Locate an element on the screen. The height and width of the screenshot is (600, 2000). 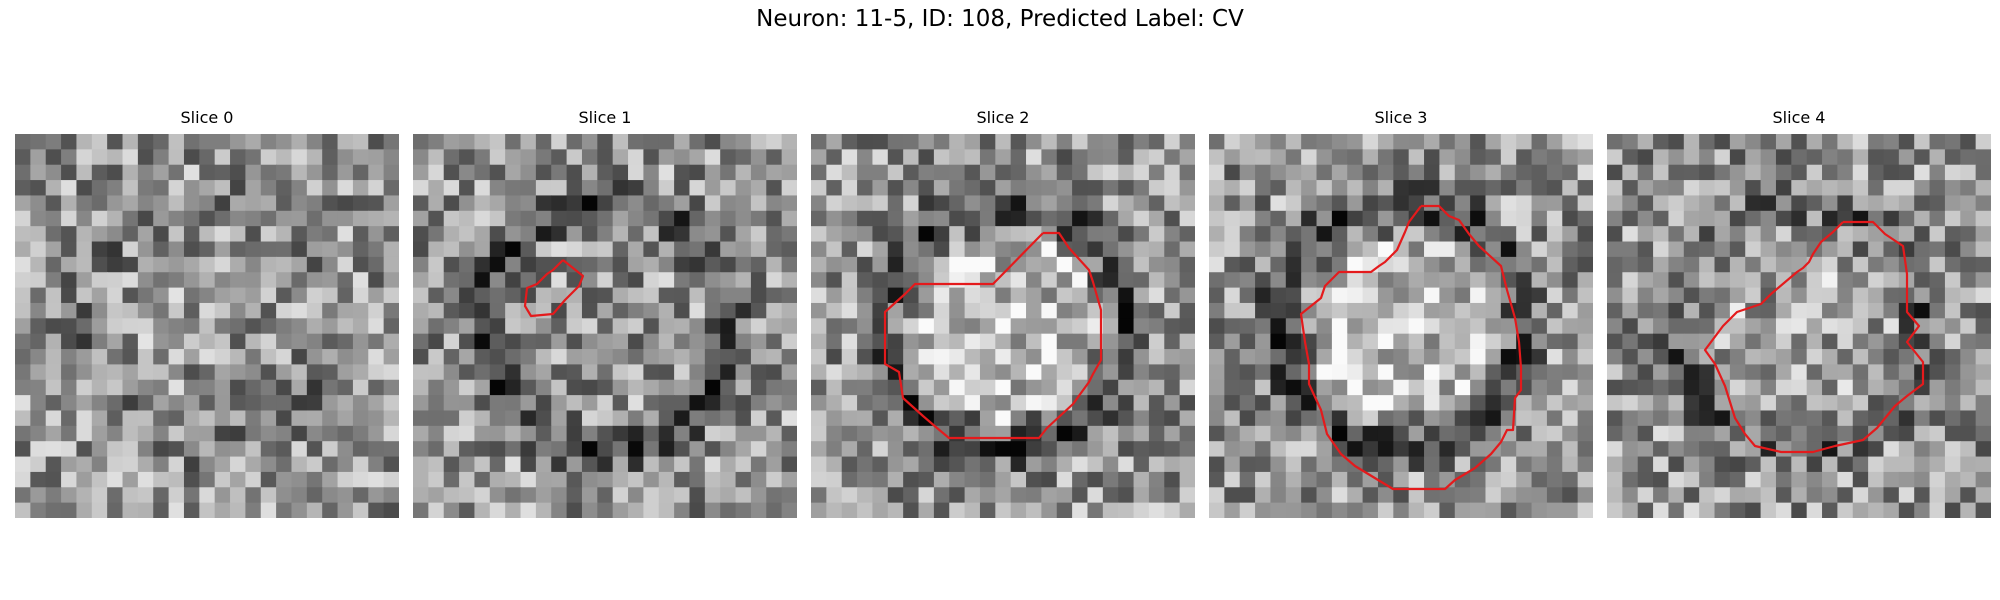
slice-title-3: Slice 3 is located at coordinates (1401, 117).